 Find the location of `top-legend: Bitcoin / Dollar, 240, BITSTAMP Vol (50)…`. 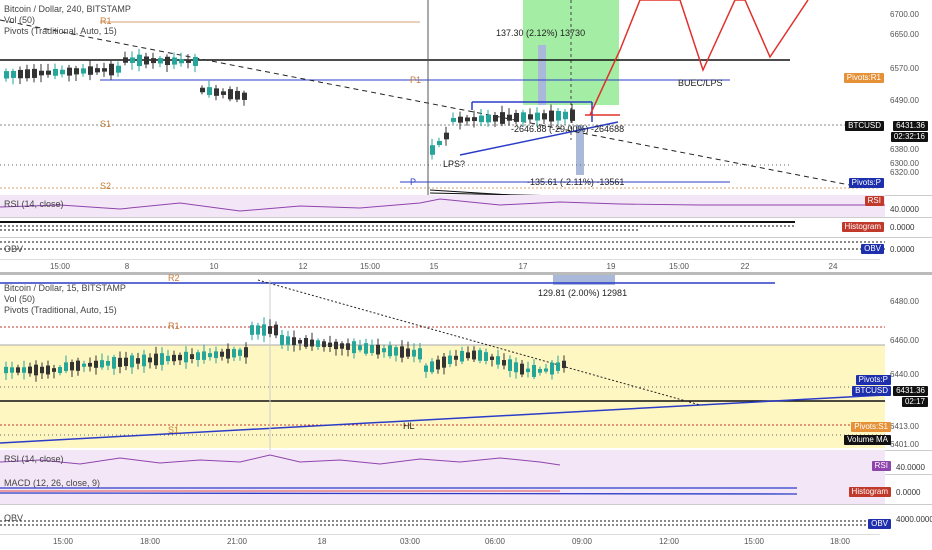

top-legend: Bitcoin / Dollar, 240, BITSTAMP Vol (50)… is located at coordinates (67, 20).